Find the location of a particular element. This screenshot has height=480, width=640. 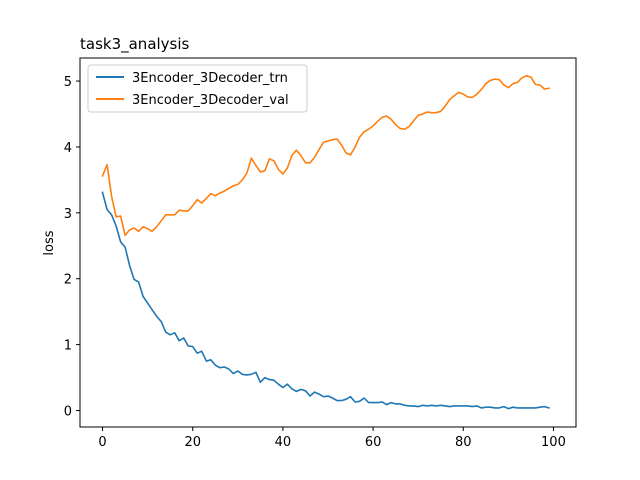

x-tick-label: 80 is located at coordinates (463, 442).